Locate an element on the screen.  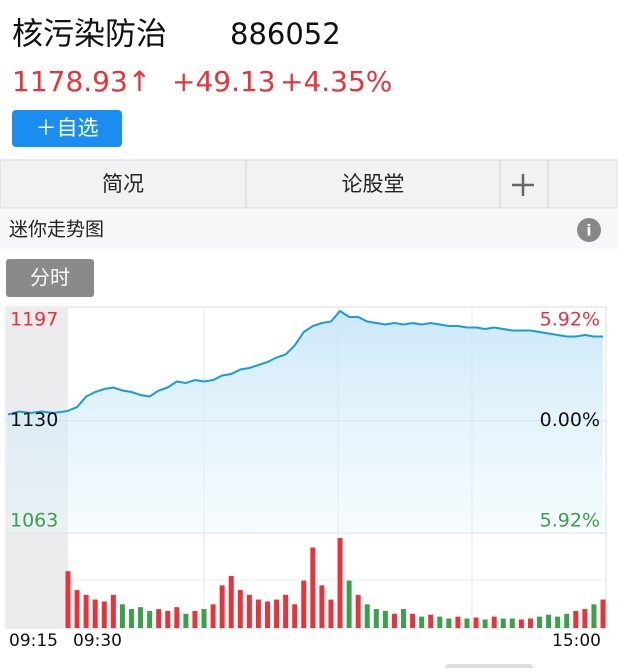
add-tab-icon is located at coordinates (523, 185).